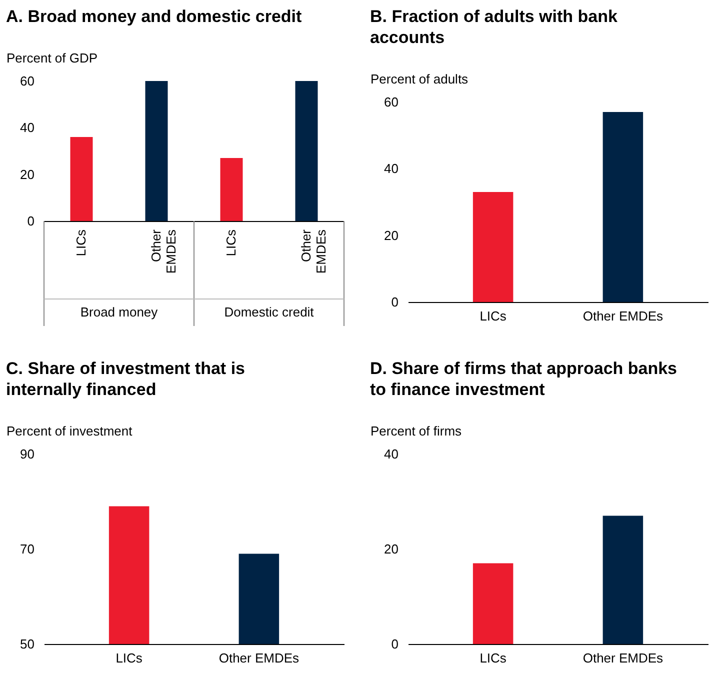  Describe the element at coordinates (125, 379) in the screenshot. I see `chart-title: C. Share of investment that is internally financed` at that location.